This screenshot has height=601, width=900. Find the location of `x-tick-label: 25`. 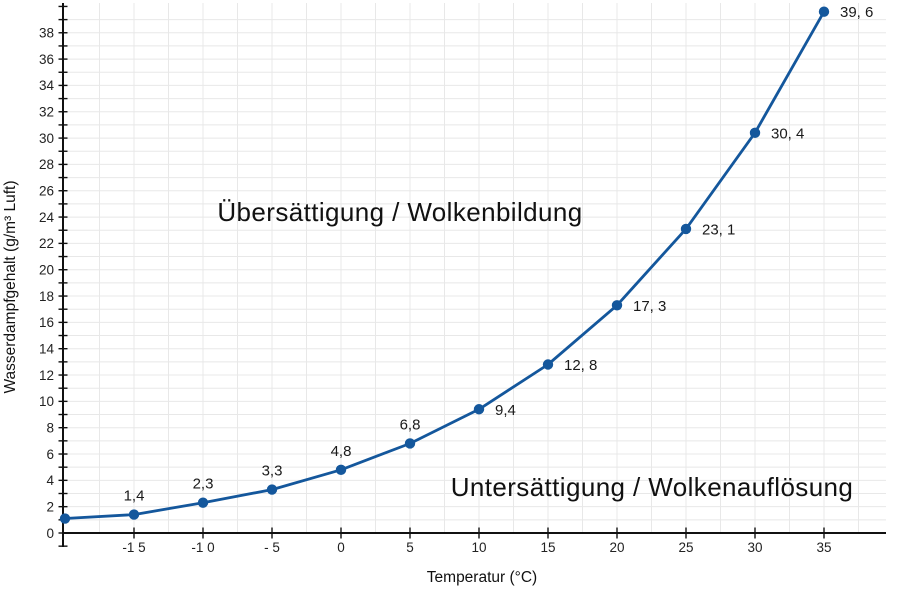

x-tick-label: 25 is located at coordinates (685, 547).